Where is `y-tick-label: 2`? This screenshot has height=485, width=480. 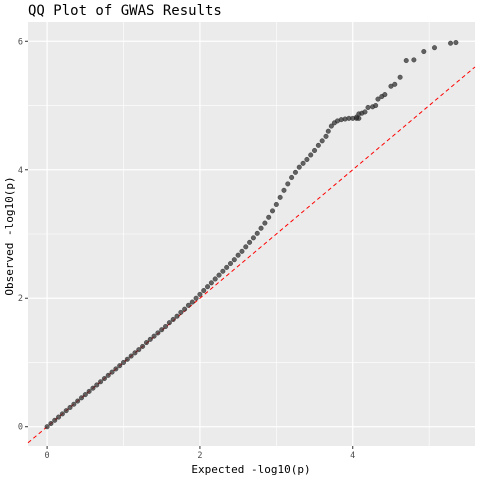 y-tick-label: 2 is located at coordinates (20, 299).